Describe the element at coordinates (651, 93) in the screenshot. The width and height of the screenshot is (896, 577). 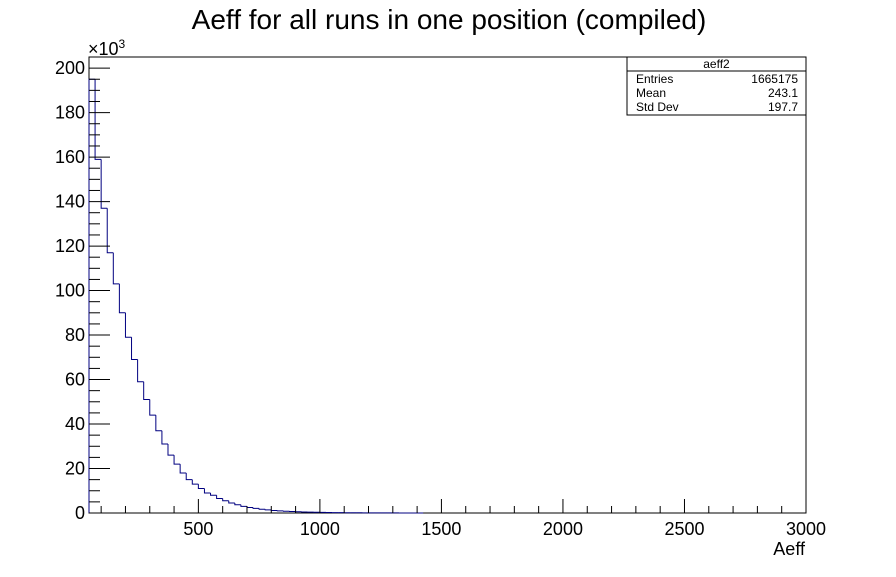
I see `stats-label-mean: Mean` at that location.